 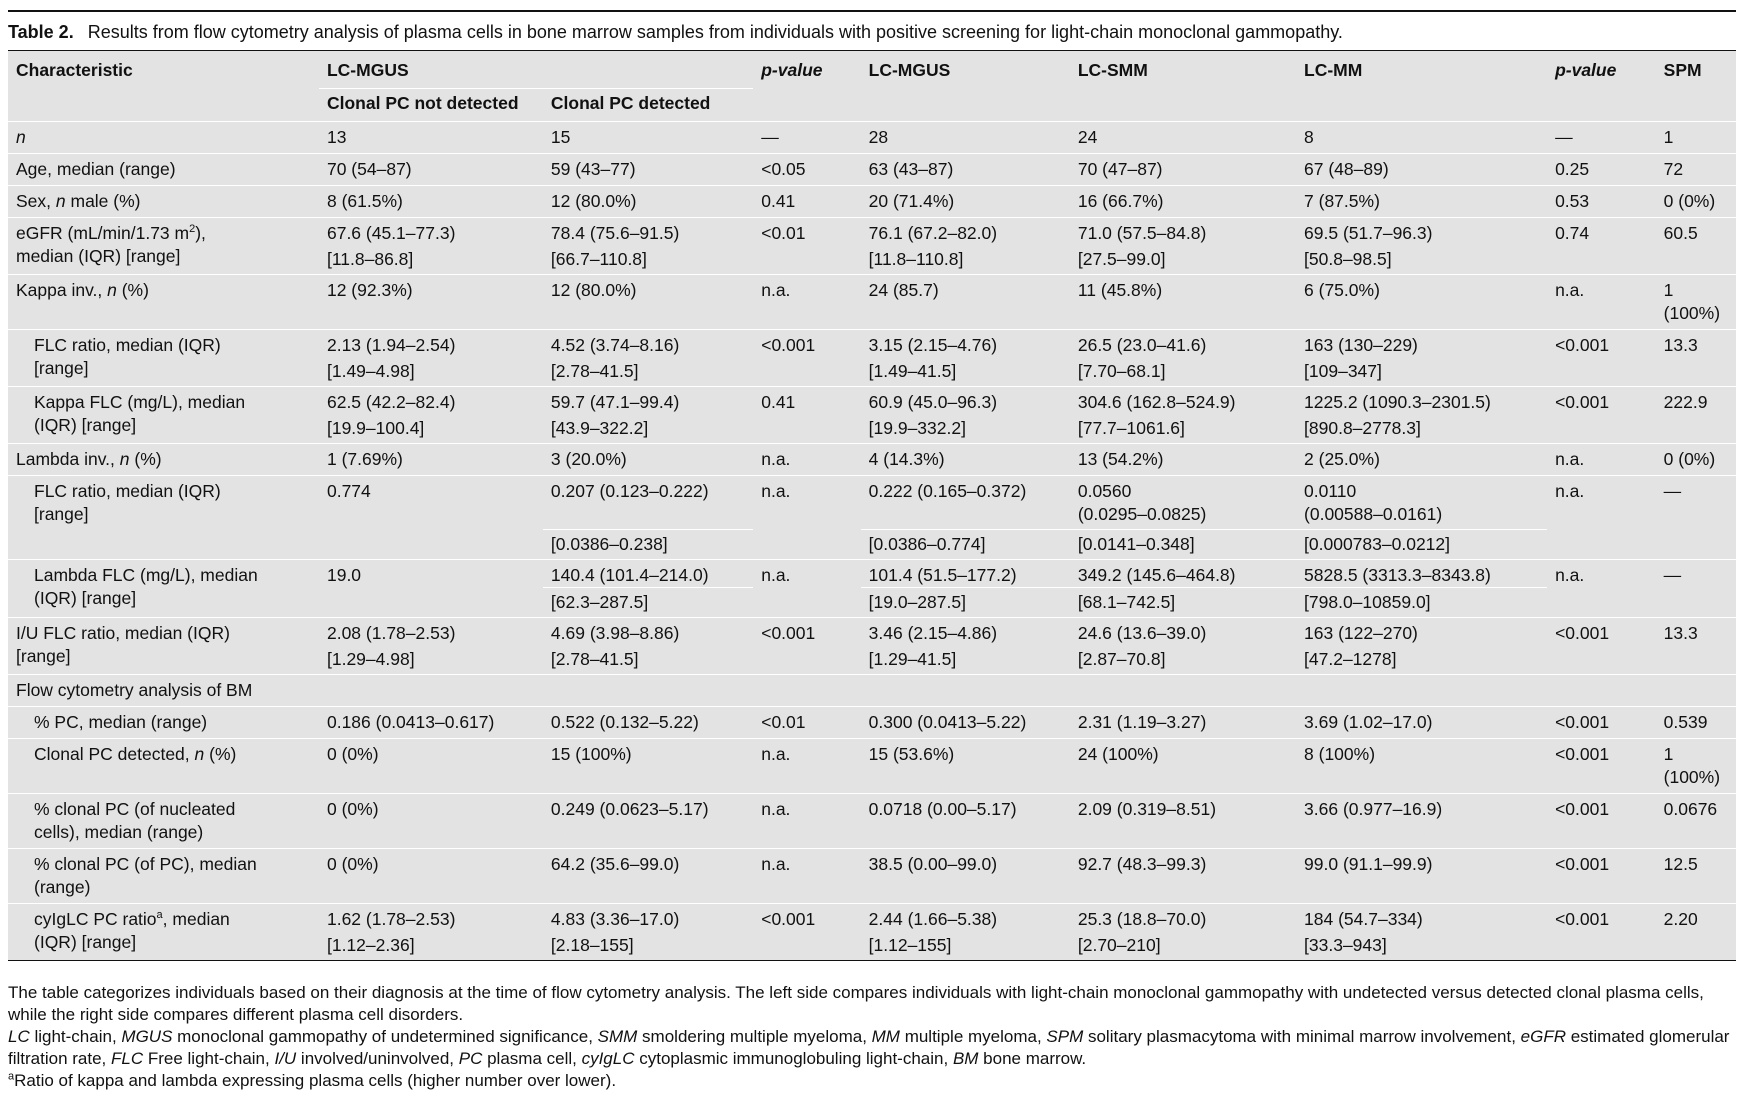 What do you see at coordinates (430, 459) in the screenshot?
I see `table-cell: 1 (7.69%)` at bounding box center [430, 459].